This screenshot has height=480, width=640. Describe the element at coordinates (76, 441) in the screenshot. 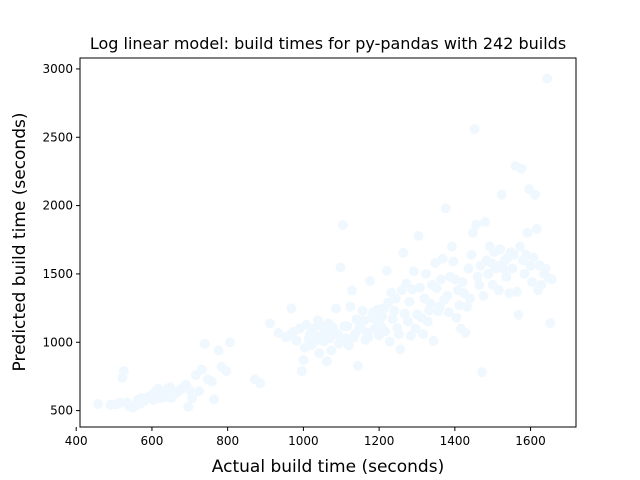

I see `x-tick-label: 400` at that location.